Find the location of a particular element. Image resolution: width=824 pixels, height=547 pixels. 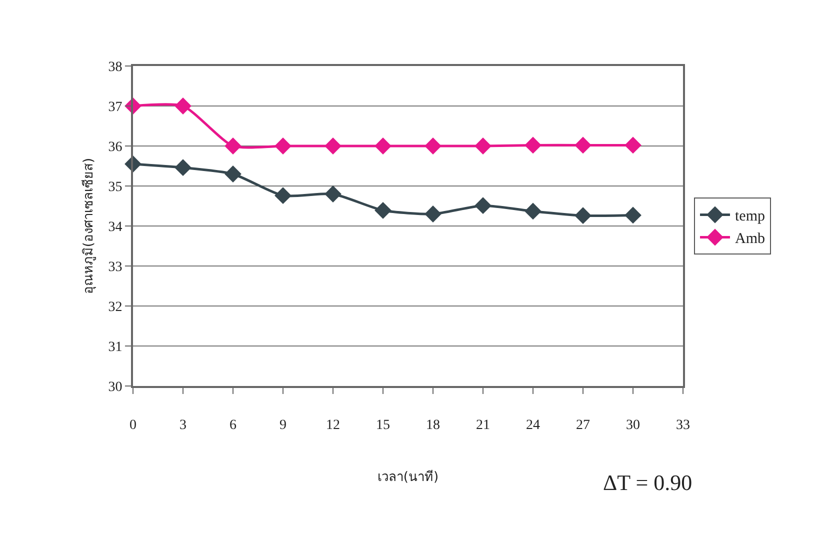

legend-label: temp is located at coordinates (750, 216).